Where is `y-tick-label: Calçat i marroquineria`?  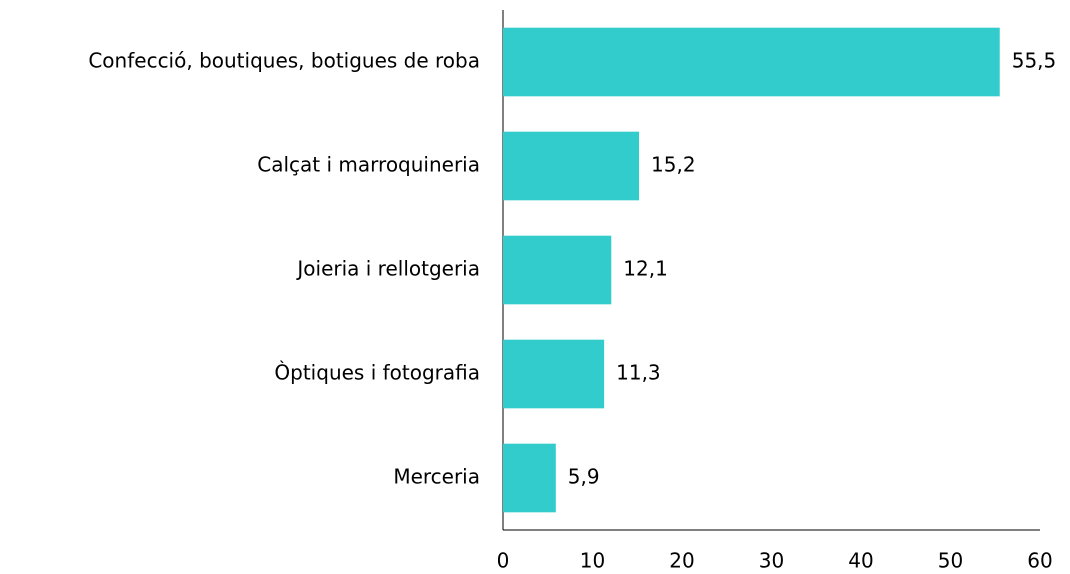
y-tick-label: Calçat i marroquineria is located at coordinates (368, 165).